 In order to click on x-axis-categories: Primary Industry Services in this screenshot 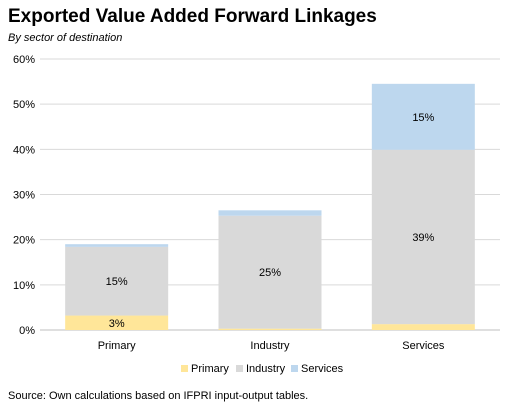, I will do `click(271, 346)`.